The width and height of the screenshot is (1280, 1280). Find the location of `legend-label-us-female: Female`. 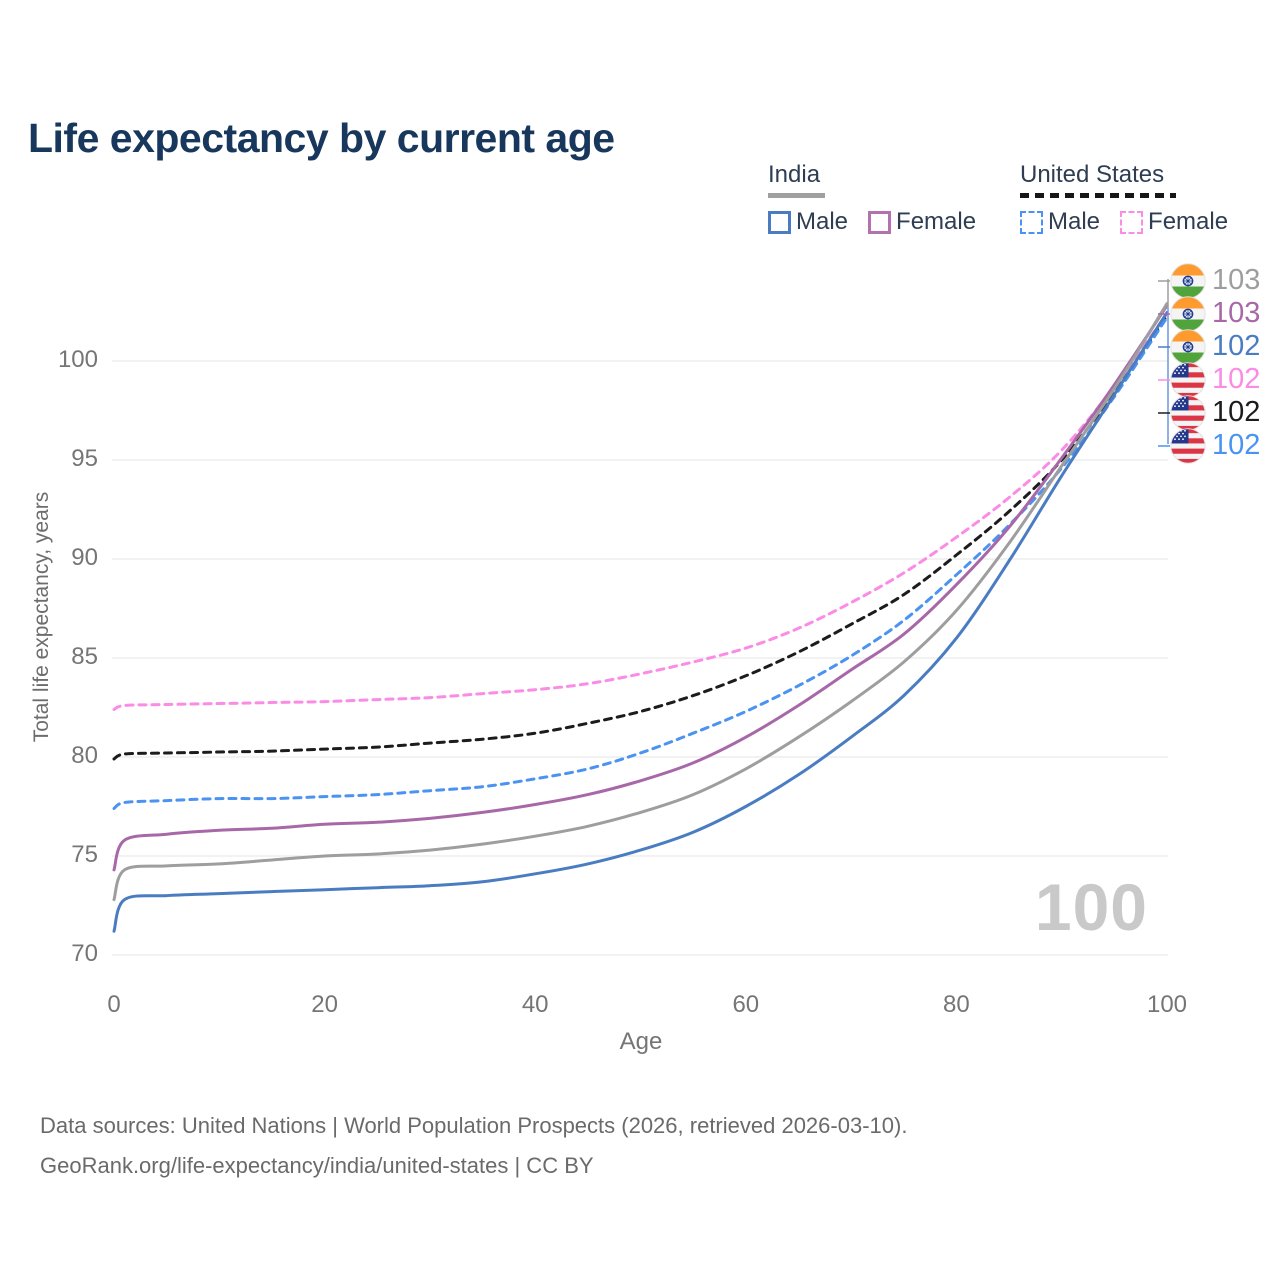

legend-label-us-female: Female is located at coordinates (1188, 221).